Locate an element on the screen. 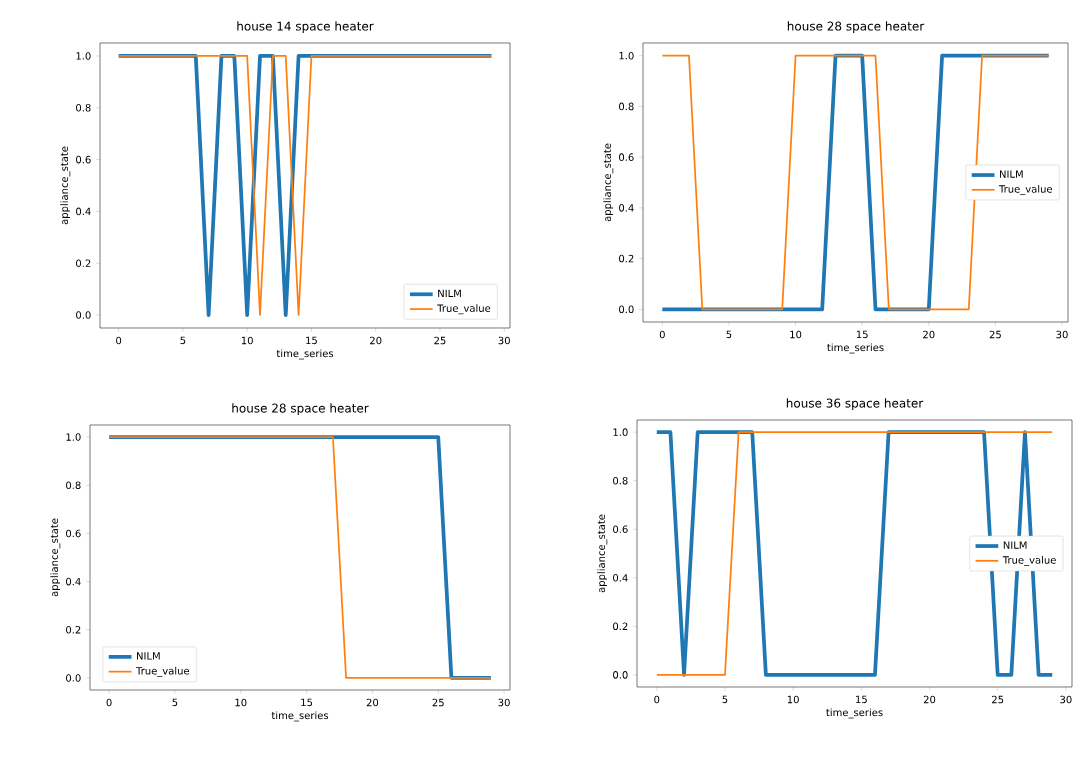 This screenshot has width=1081, height=758. chart-title: house 14 space heater is located at coordinates (305, 27).